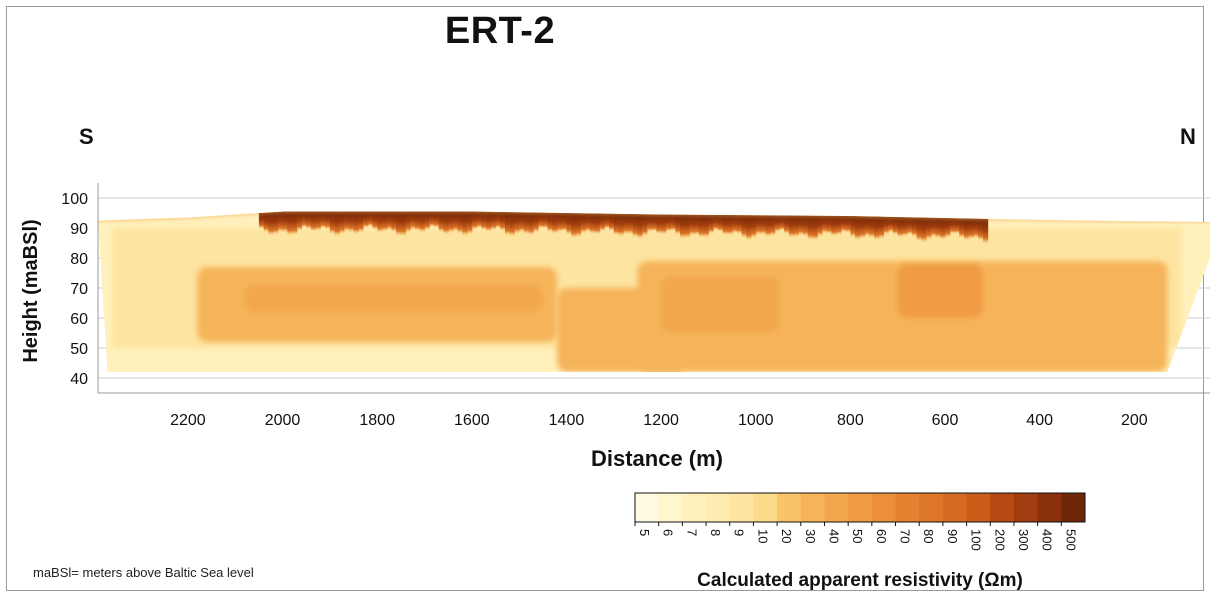 This screenshot has width=1210, height=597. Describe the element at coordinates (1070, 540) in the screenshot. I see `colorbar-label: 500` at that location.